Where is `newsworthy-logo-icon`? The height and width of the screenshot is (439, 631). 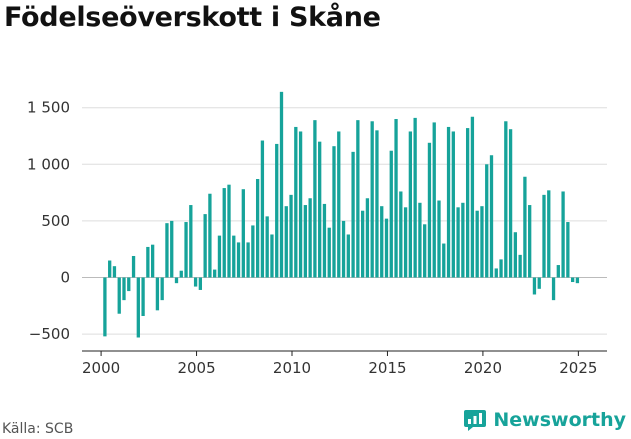 newsworthy-logo-icon is located at coordinates (475, 420).